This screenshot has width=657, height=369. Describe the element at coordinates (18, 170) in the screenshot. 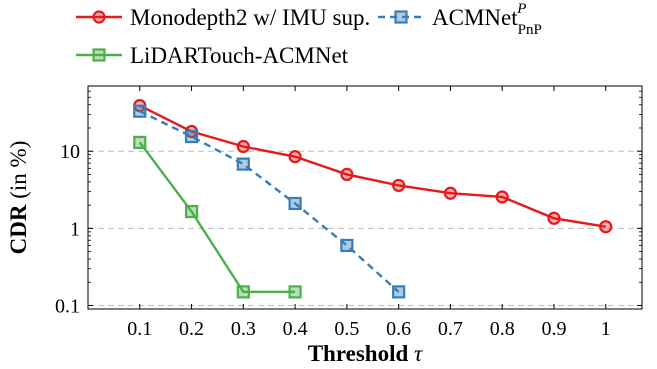

I see `y-axis-title-unit: (in %)` at that location.